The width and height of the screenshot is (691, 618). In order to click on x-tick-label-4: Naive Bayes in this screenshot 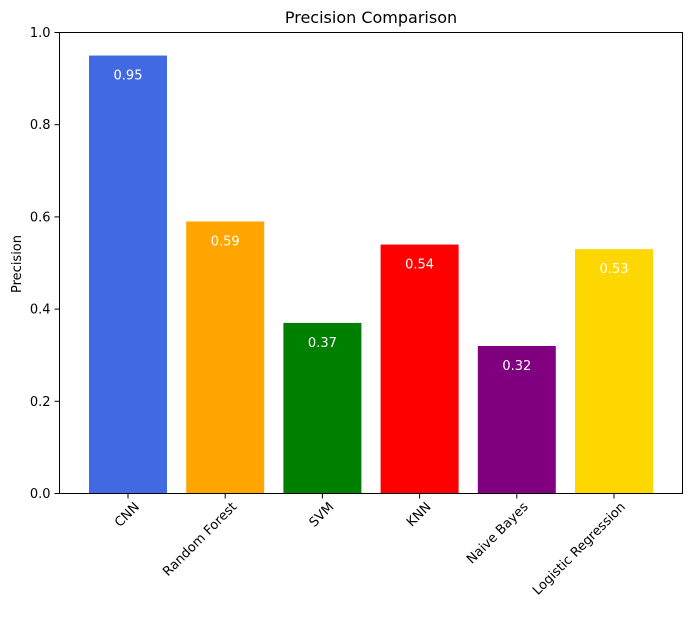, I will do `click(498, 534)`.